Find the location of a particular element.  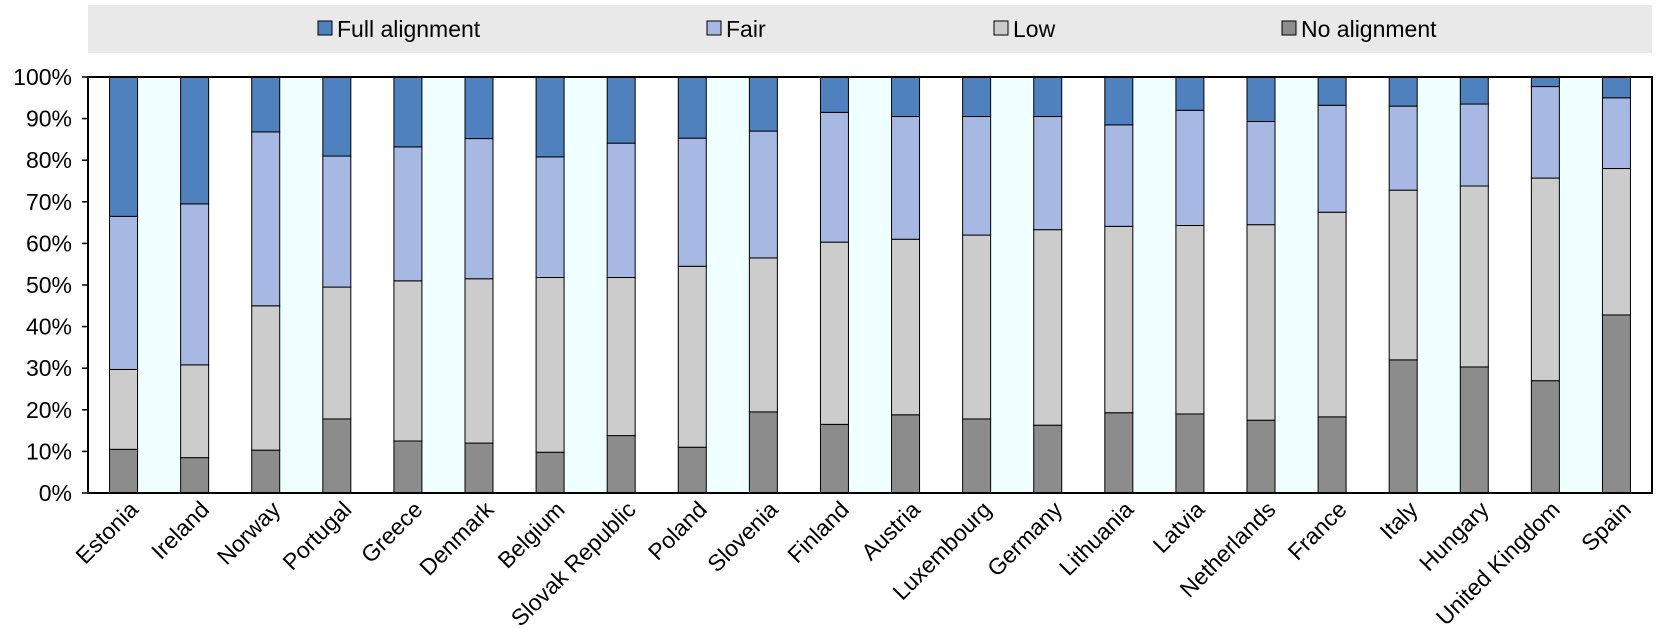

x-tick-label: Denmark is located at coordinates (456, 538).